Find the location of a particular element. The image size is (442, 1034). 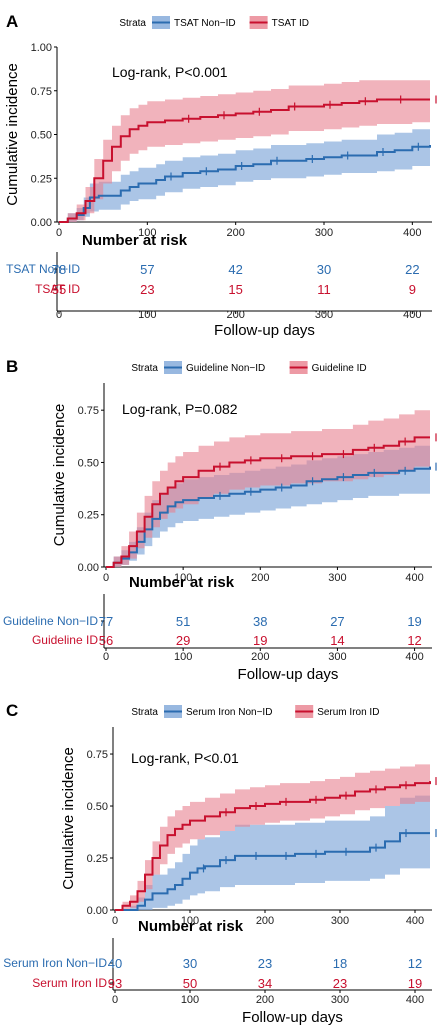

legend-label: Guideline ID is located at coordinates (339, 368).